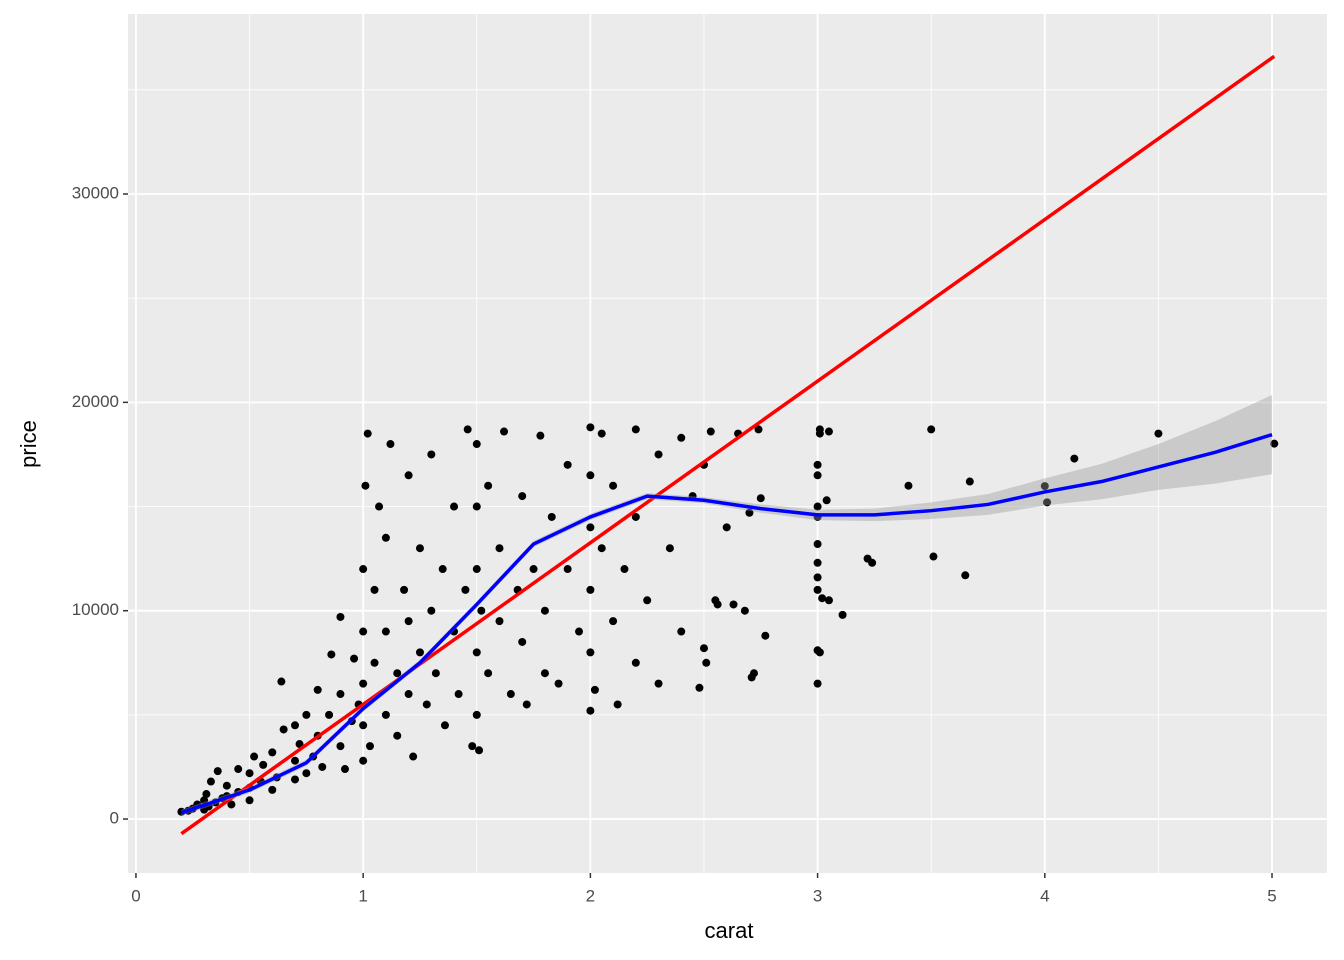 The width and height of the screenshot is (1344, 960). Describe the element at coordinates (135, 895) in the screenshot. I see `x-tick-label: 0` at that location.